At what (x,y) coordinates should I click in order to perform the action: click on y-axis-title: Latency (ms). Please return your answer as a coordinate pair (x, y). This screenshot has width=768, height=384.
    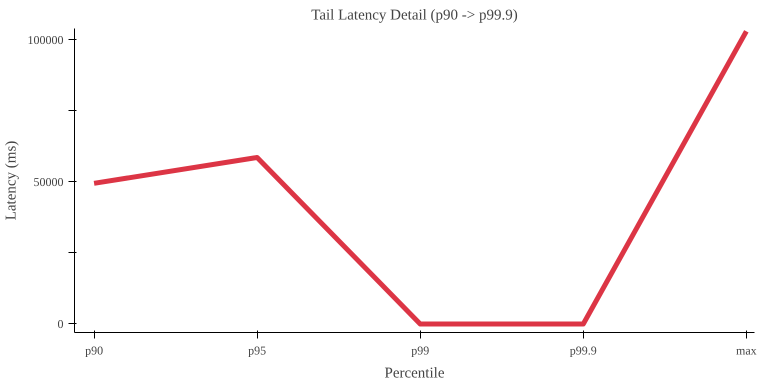
    Looking at the image, I should click on (12, 180).